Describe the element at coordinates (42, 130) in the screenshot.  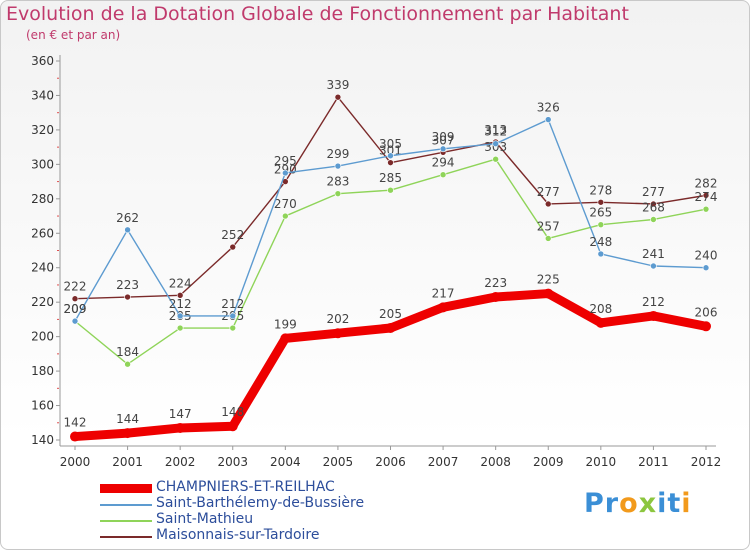
I see `y-tick-label: 320` at that location.